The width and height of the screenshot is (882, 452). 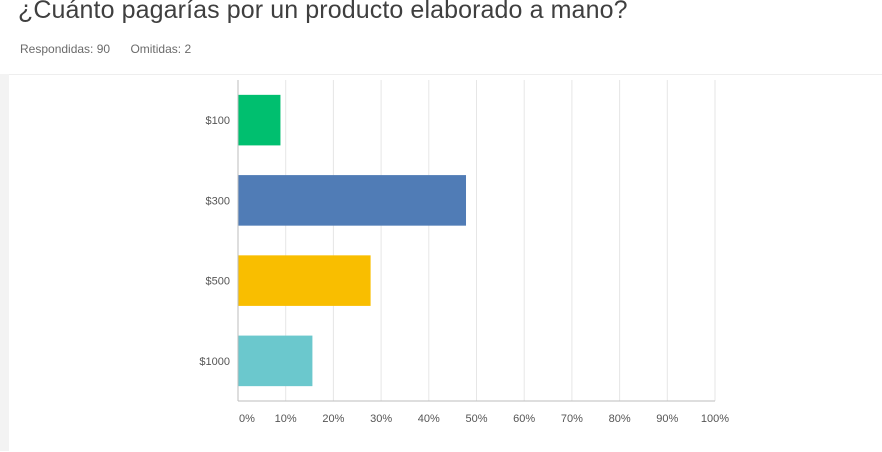 I want to click on response-stats: Respondidas: 90 Omitidas: 2, so click(x=114, y=49).